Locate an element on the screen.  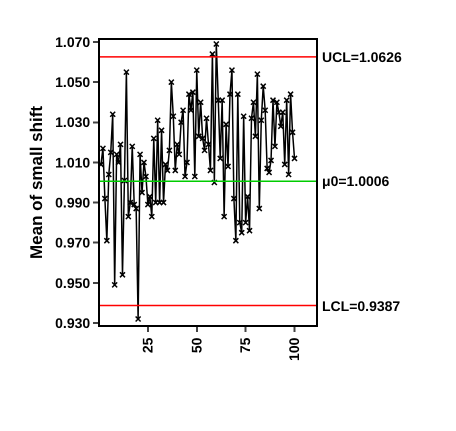
x-tick-label: 75 is located at coordinates (245, 345).